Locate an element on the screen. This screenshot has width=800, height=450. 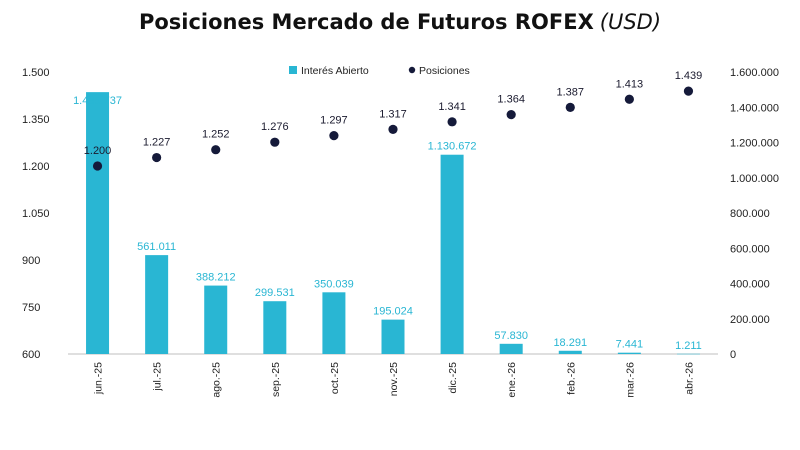
dot-data-label: 1.387 is located at coordinates (571, 92).